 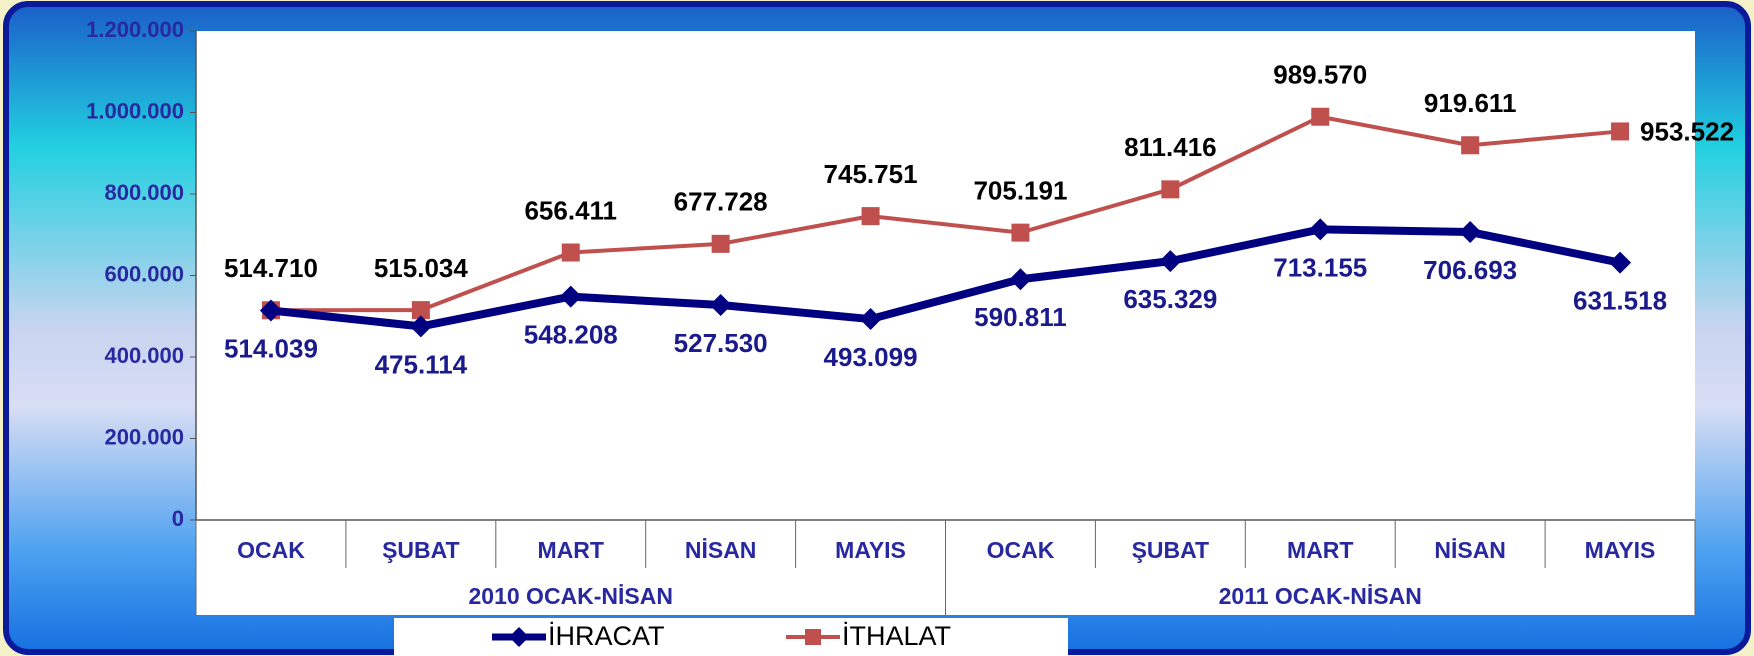 I want to click on data-label: 745.751, so click(x=871, y=174).